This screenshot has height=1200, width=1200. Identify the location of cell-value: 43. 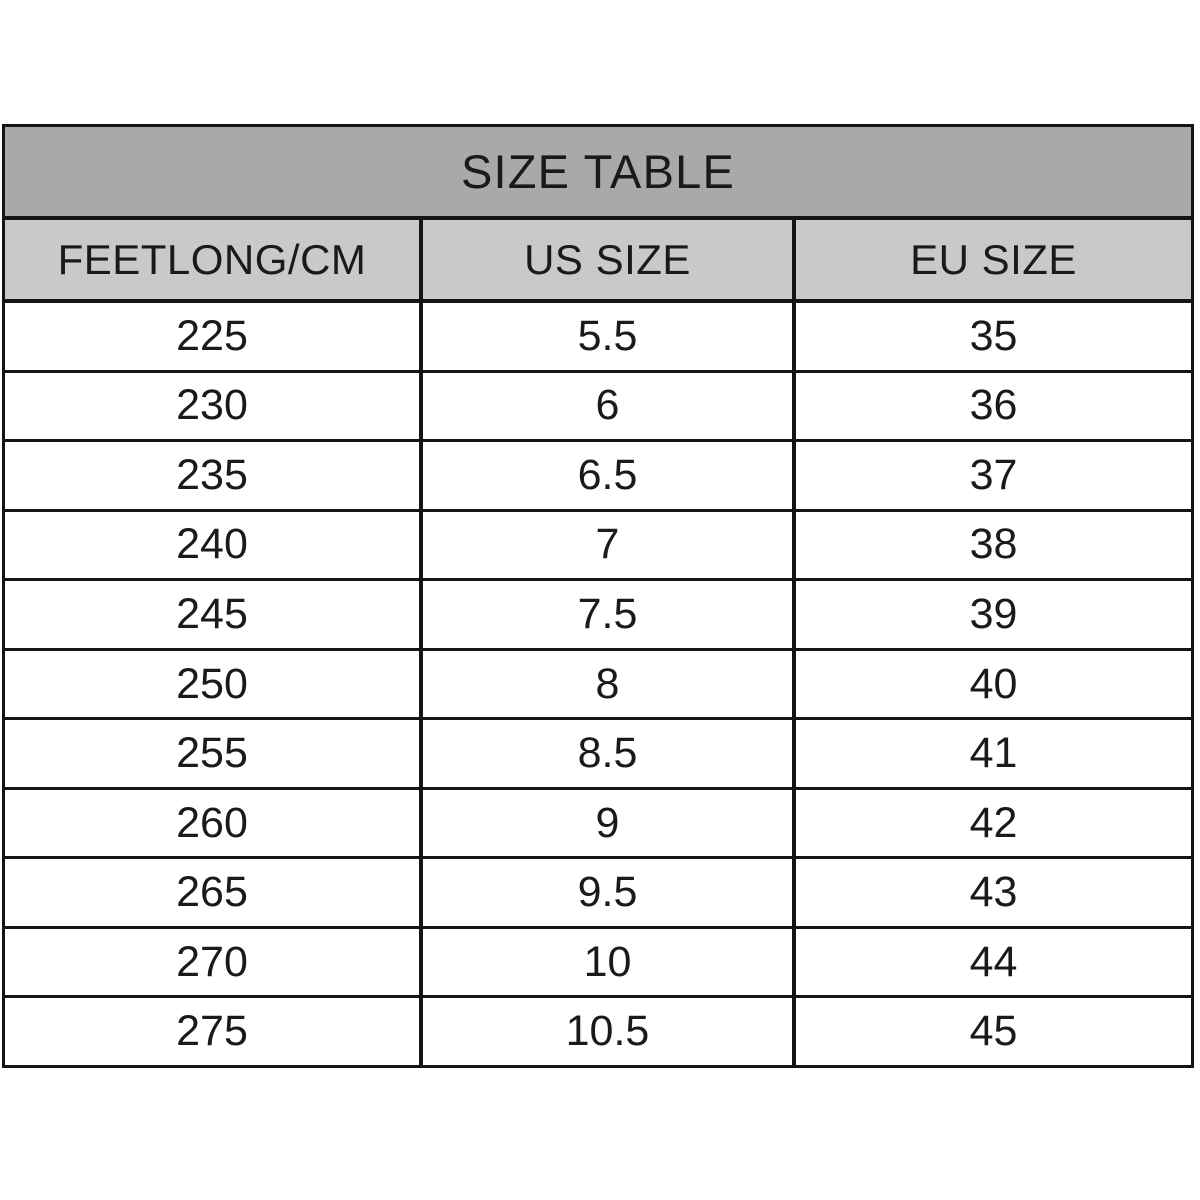
(993, 892).